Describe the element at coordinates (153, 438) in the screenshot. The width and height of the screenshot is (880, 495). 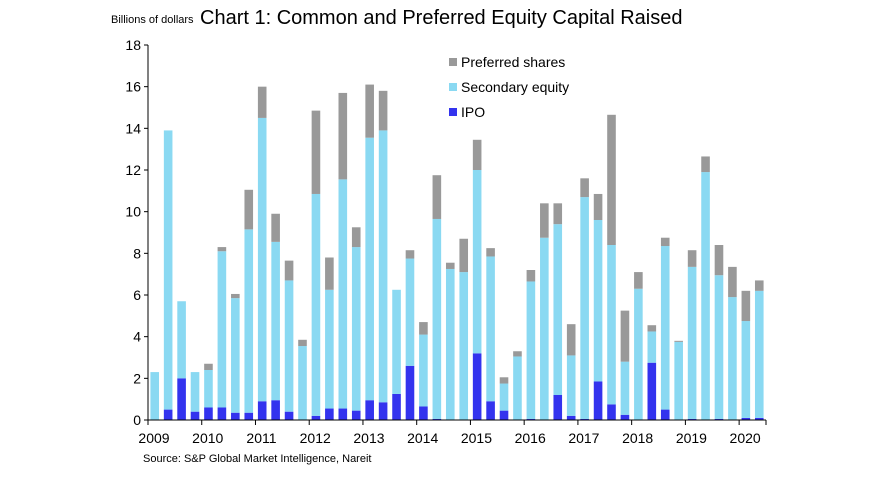
I see `x-tick-label-2009: 2009` at that location.